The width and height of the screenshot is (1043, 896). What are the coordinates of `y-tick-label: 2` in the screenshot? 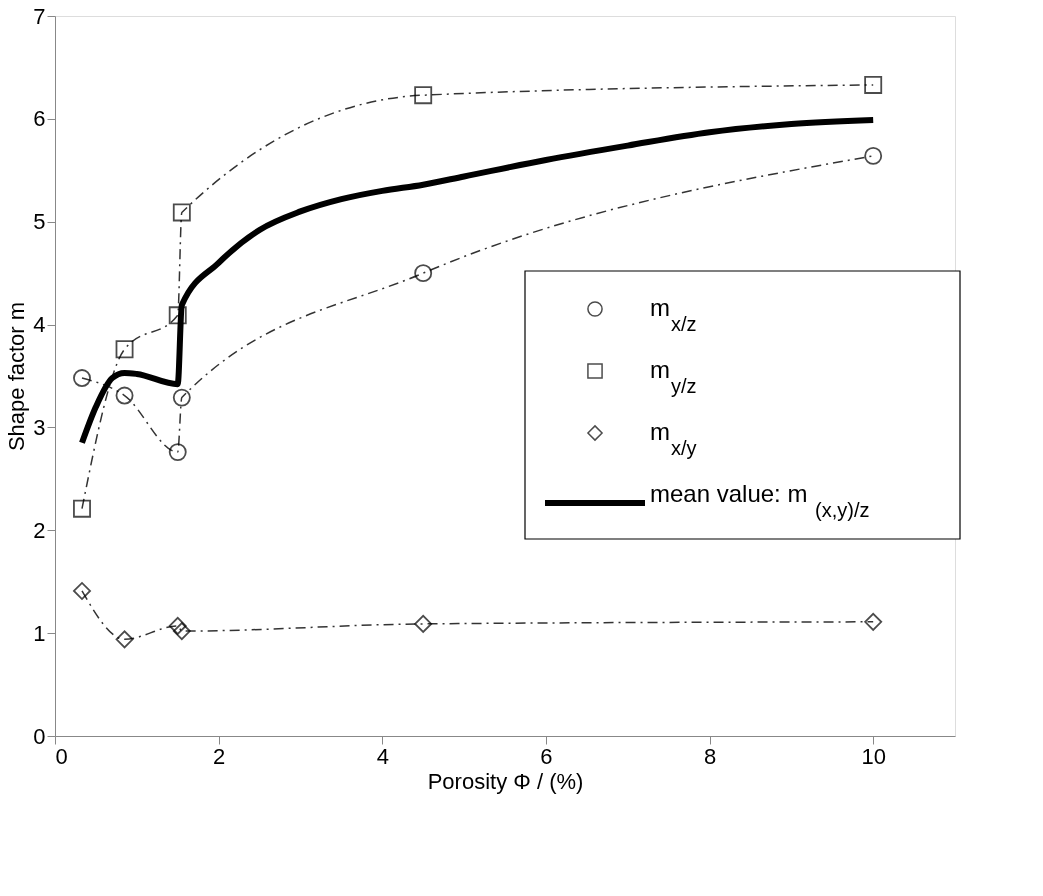 It's located at (39, 530).